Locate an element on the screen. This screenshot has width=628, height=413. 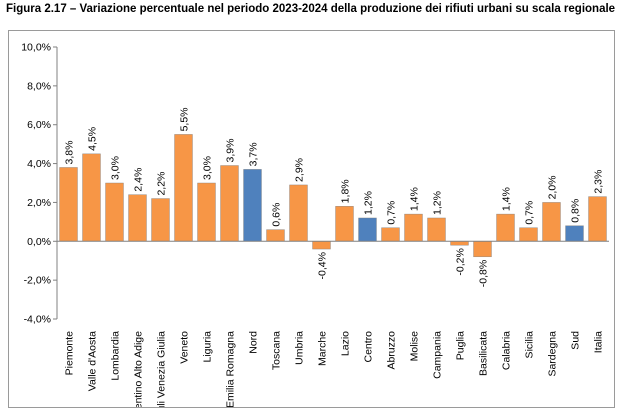
y-tick-label: 2,0% is located at coordinates (39, 203).